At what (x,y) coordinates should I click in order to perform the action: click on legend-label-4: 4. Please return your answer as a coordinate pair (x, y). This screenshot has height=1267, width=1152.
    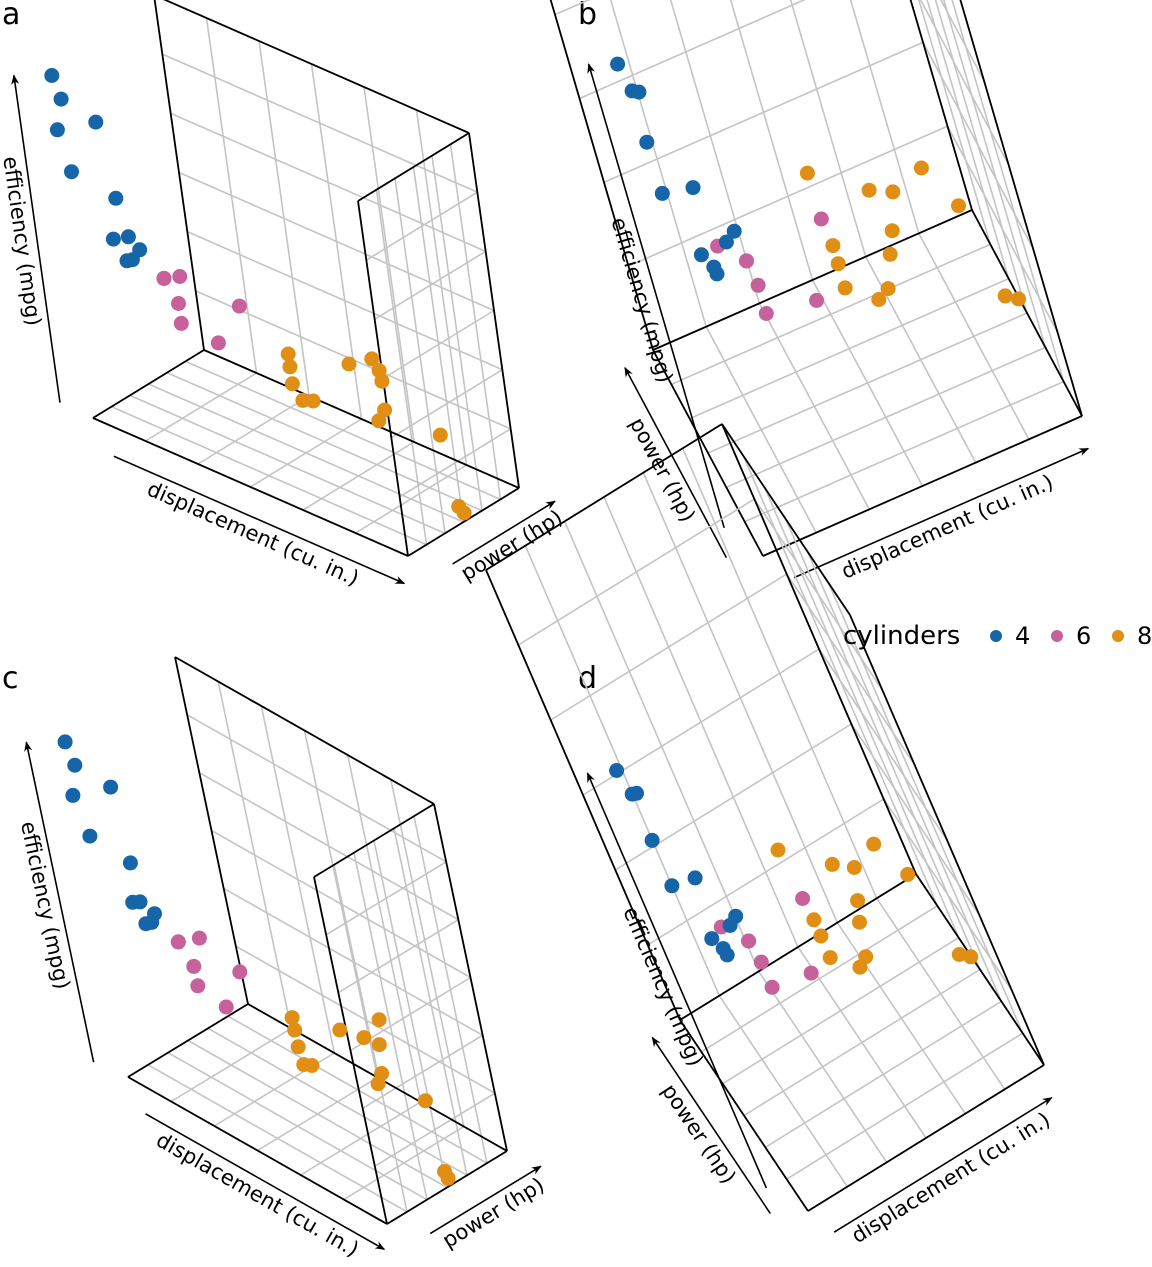
    Looking at the image, I should click on (1022, 636).